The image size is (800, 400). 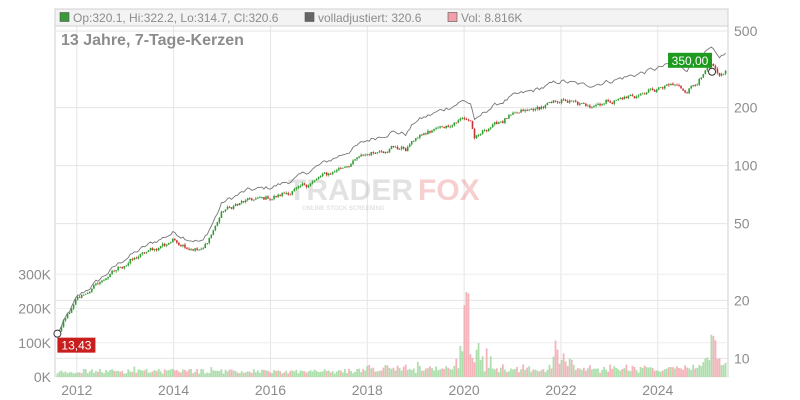 What do you see at coordinates (34, 309) in the screenshot?
I see `volume-tick-label: 200K` at bounding box center [34, 309].